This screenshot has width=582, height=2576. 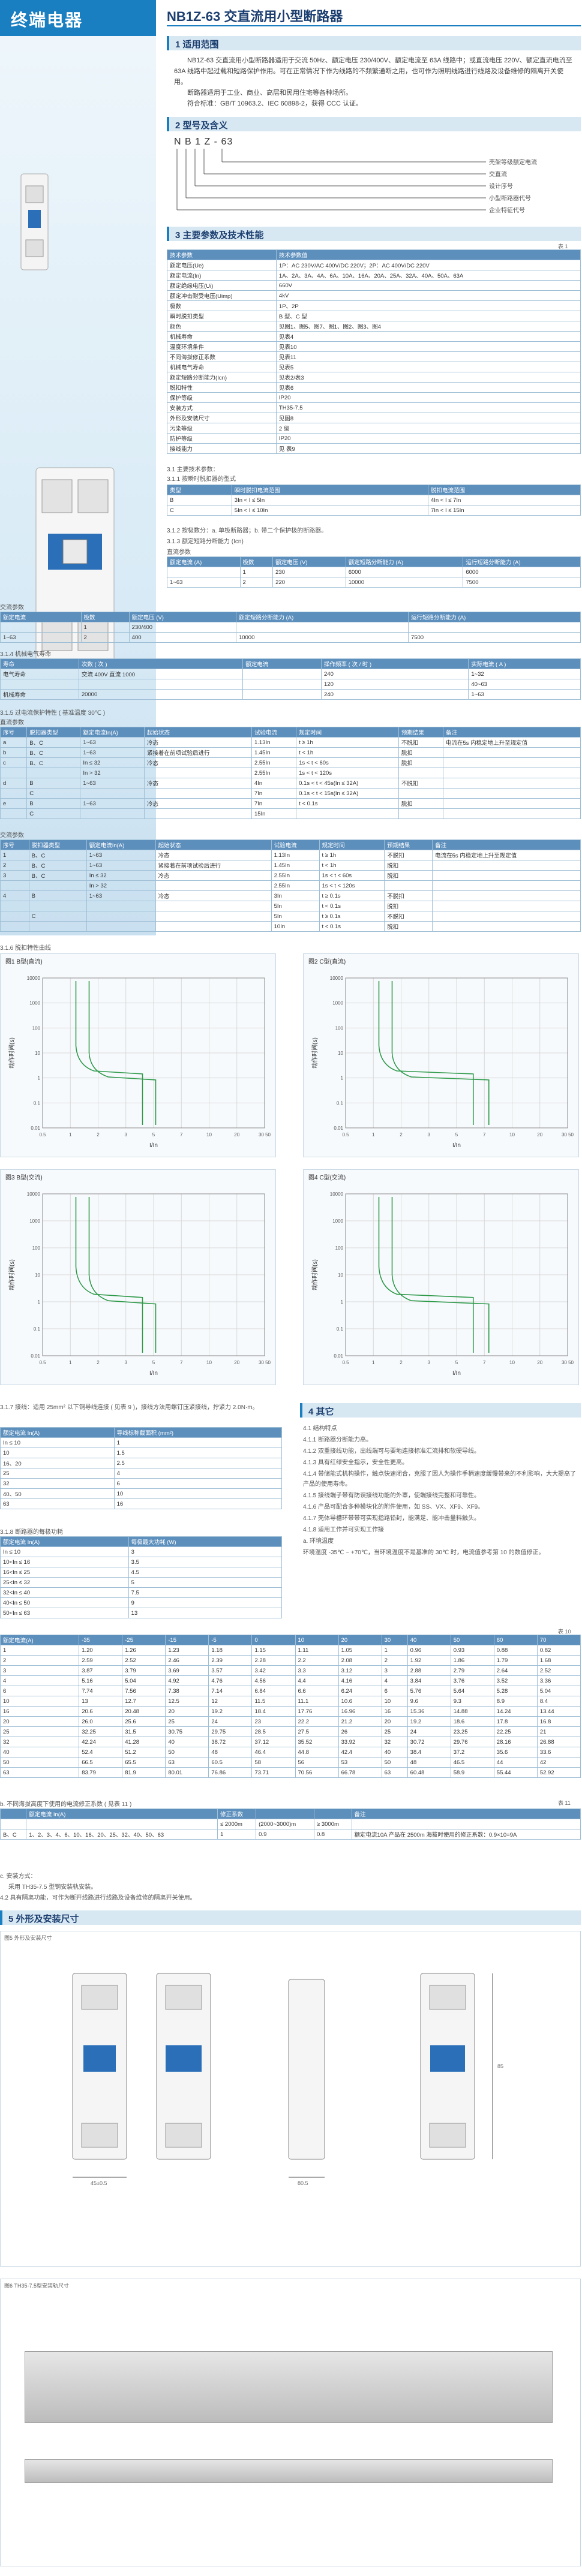 What do you see at coordinates (236, 1362) in the screenshot?
I see `x-tick-label: 20` at bounding box center [236, 1362].